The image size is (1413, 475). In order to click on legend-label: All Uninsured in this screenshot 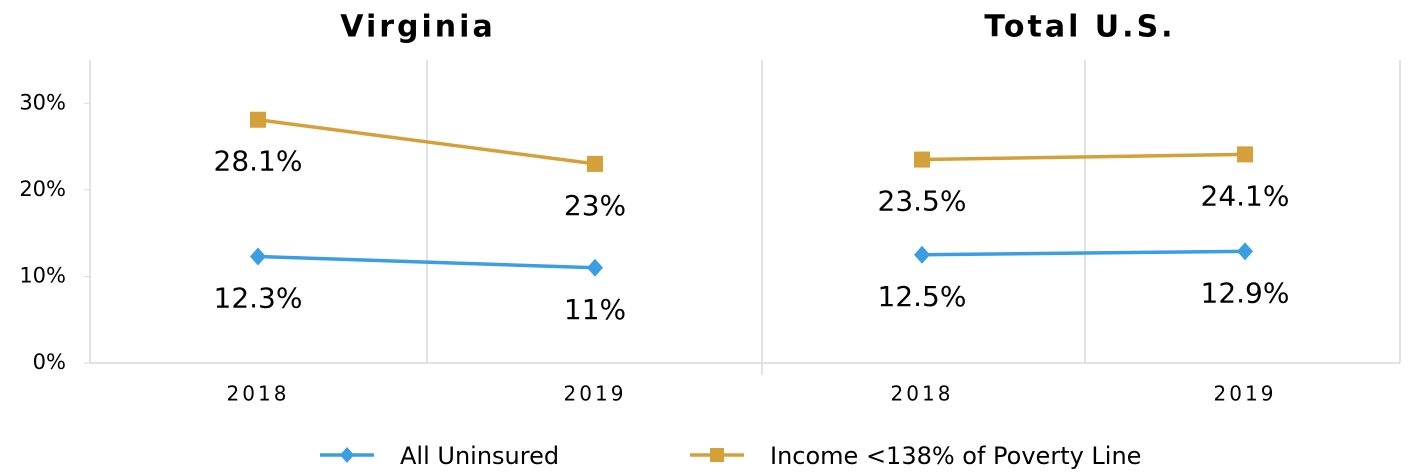, I will do `click(479, 456)`.